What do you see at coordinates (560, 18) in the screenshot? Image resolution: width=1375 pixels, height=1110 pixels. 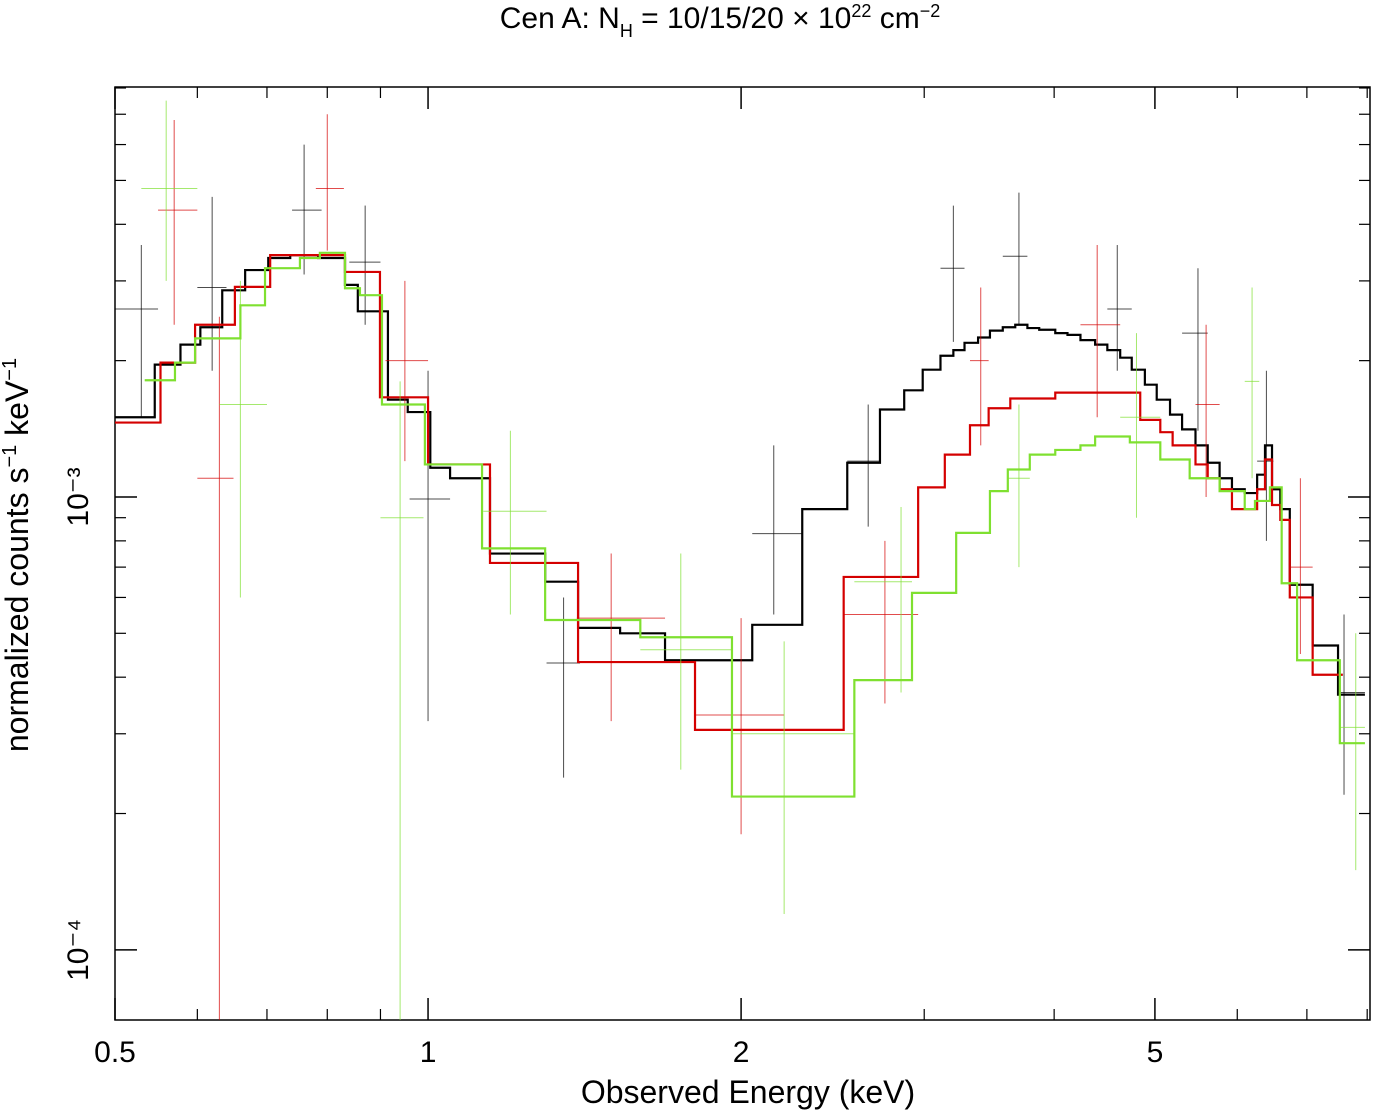 I see `title-part: Cen A: N` at bounding box center [560, 18].